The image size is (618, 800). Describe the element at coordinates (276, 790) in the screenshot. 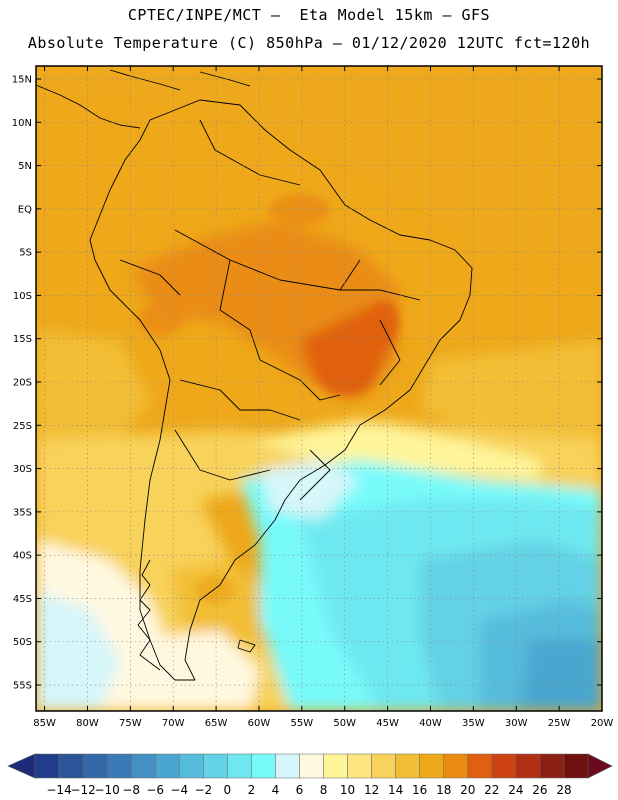

I see `colorbar-label: 4` at that location.